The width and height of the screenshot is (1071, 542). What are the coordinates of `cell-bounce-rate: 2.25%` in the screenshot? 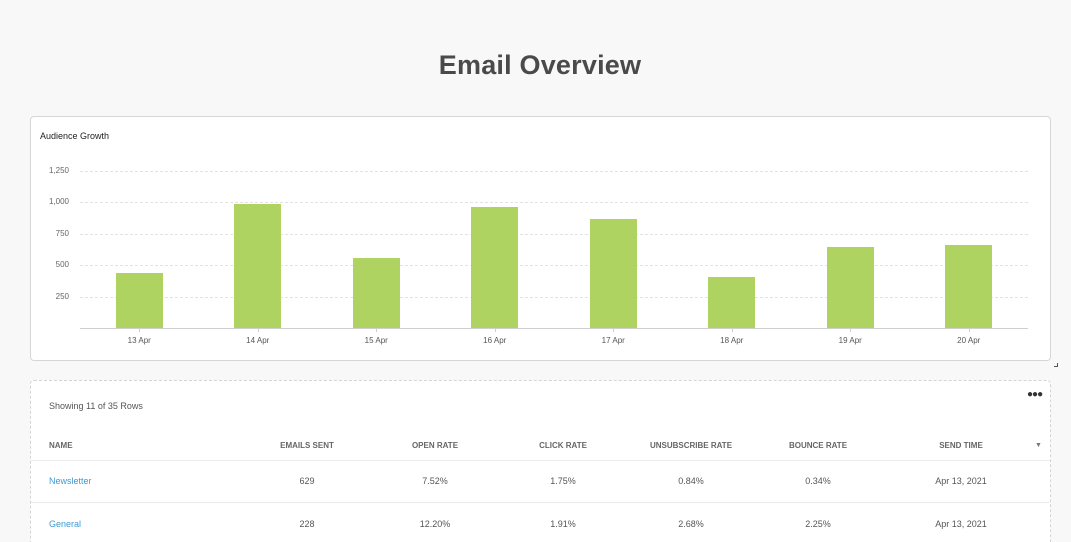 It's located at (818, 524).